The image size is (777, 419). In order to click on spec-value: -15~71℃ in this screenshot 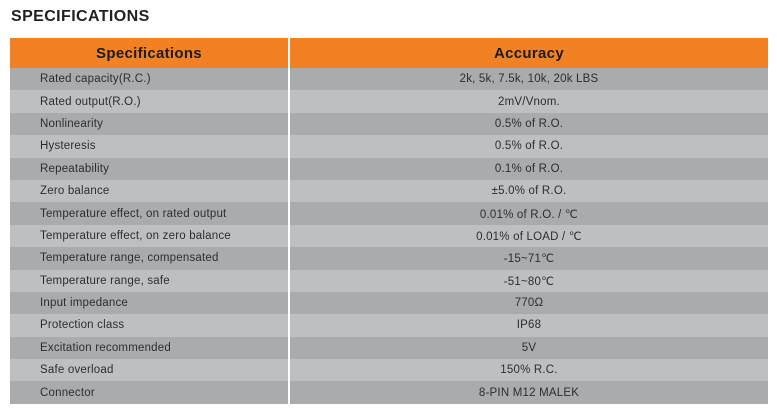, I will do `click(529, 258)`.